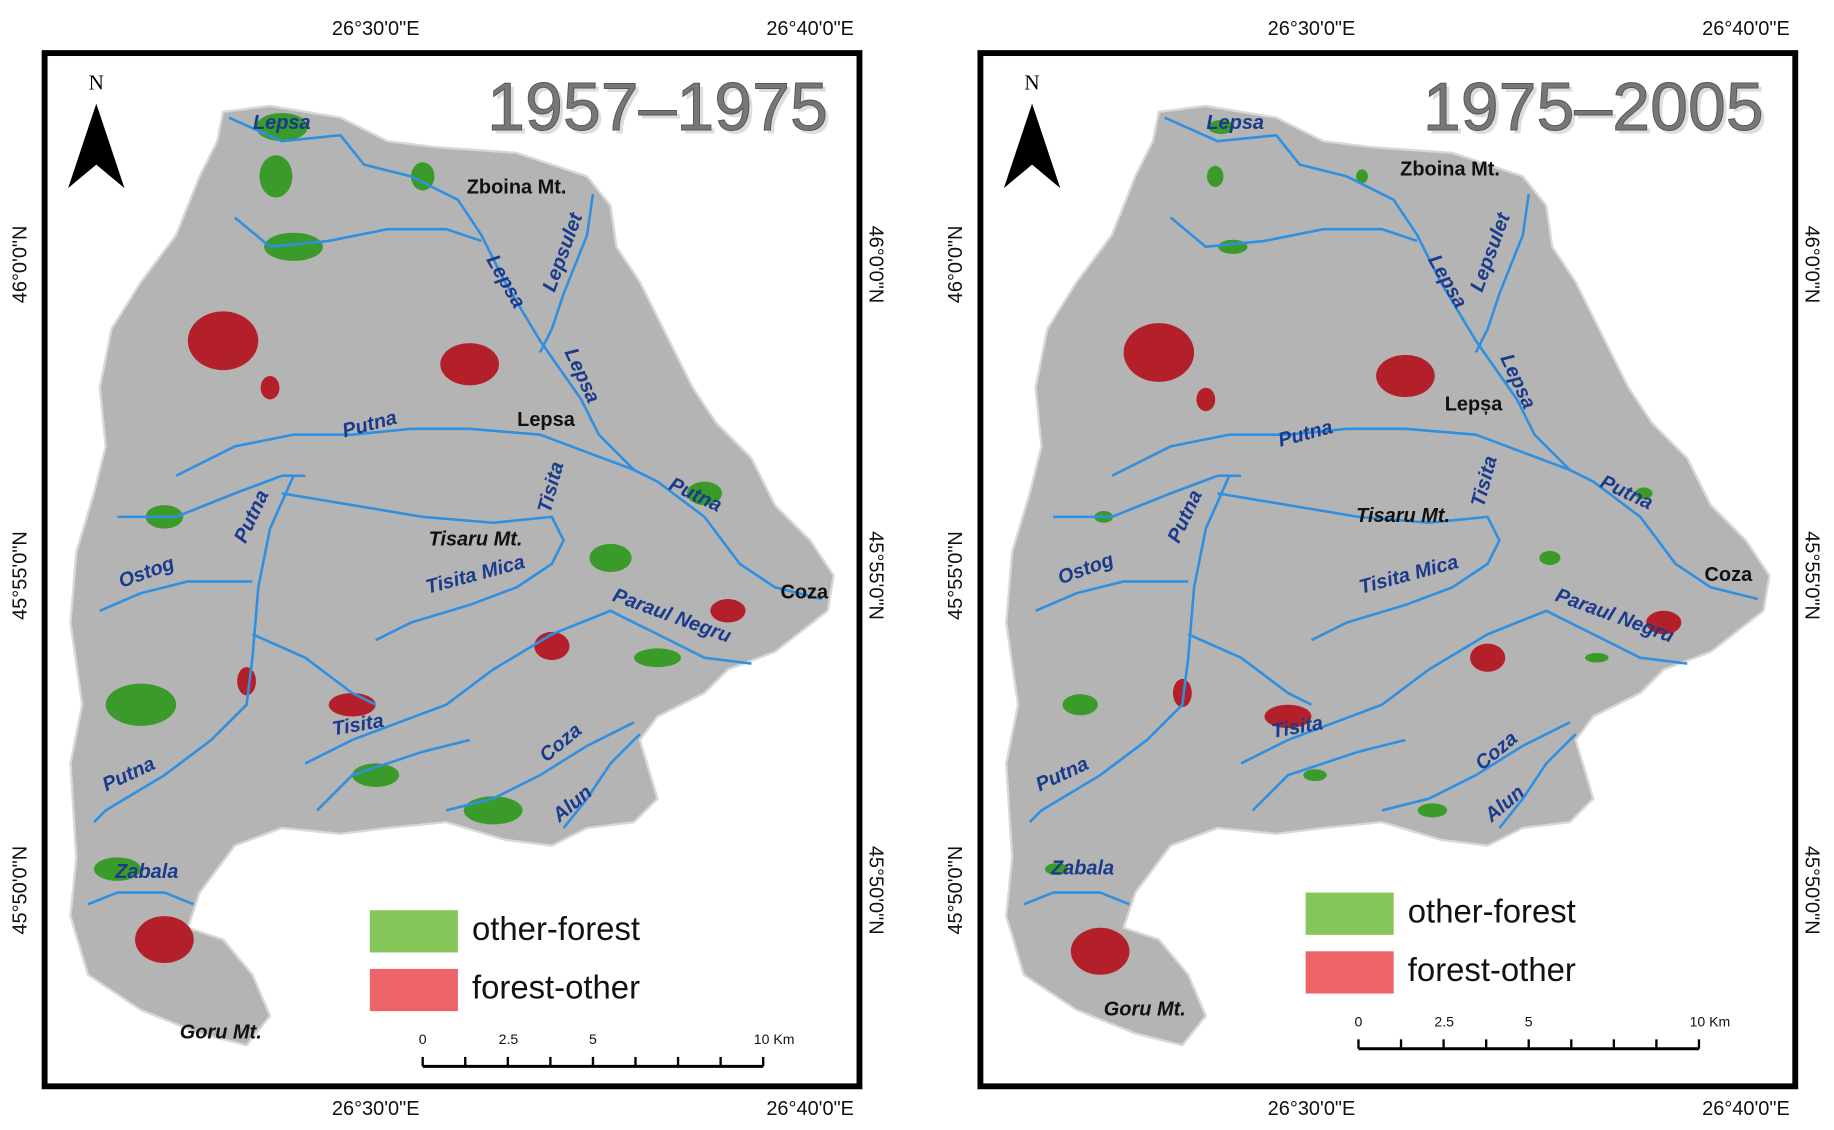 The height and width of the screenshot is (1130, 1834). Describe the element at coordinates (423, 1039) in the screenshot. I see `scale-label: 0` at that location.